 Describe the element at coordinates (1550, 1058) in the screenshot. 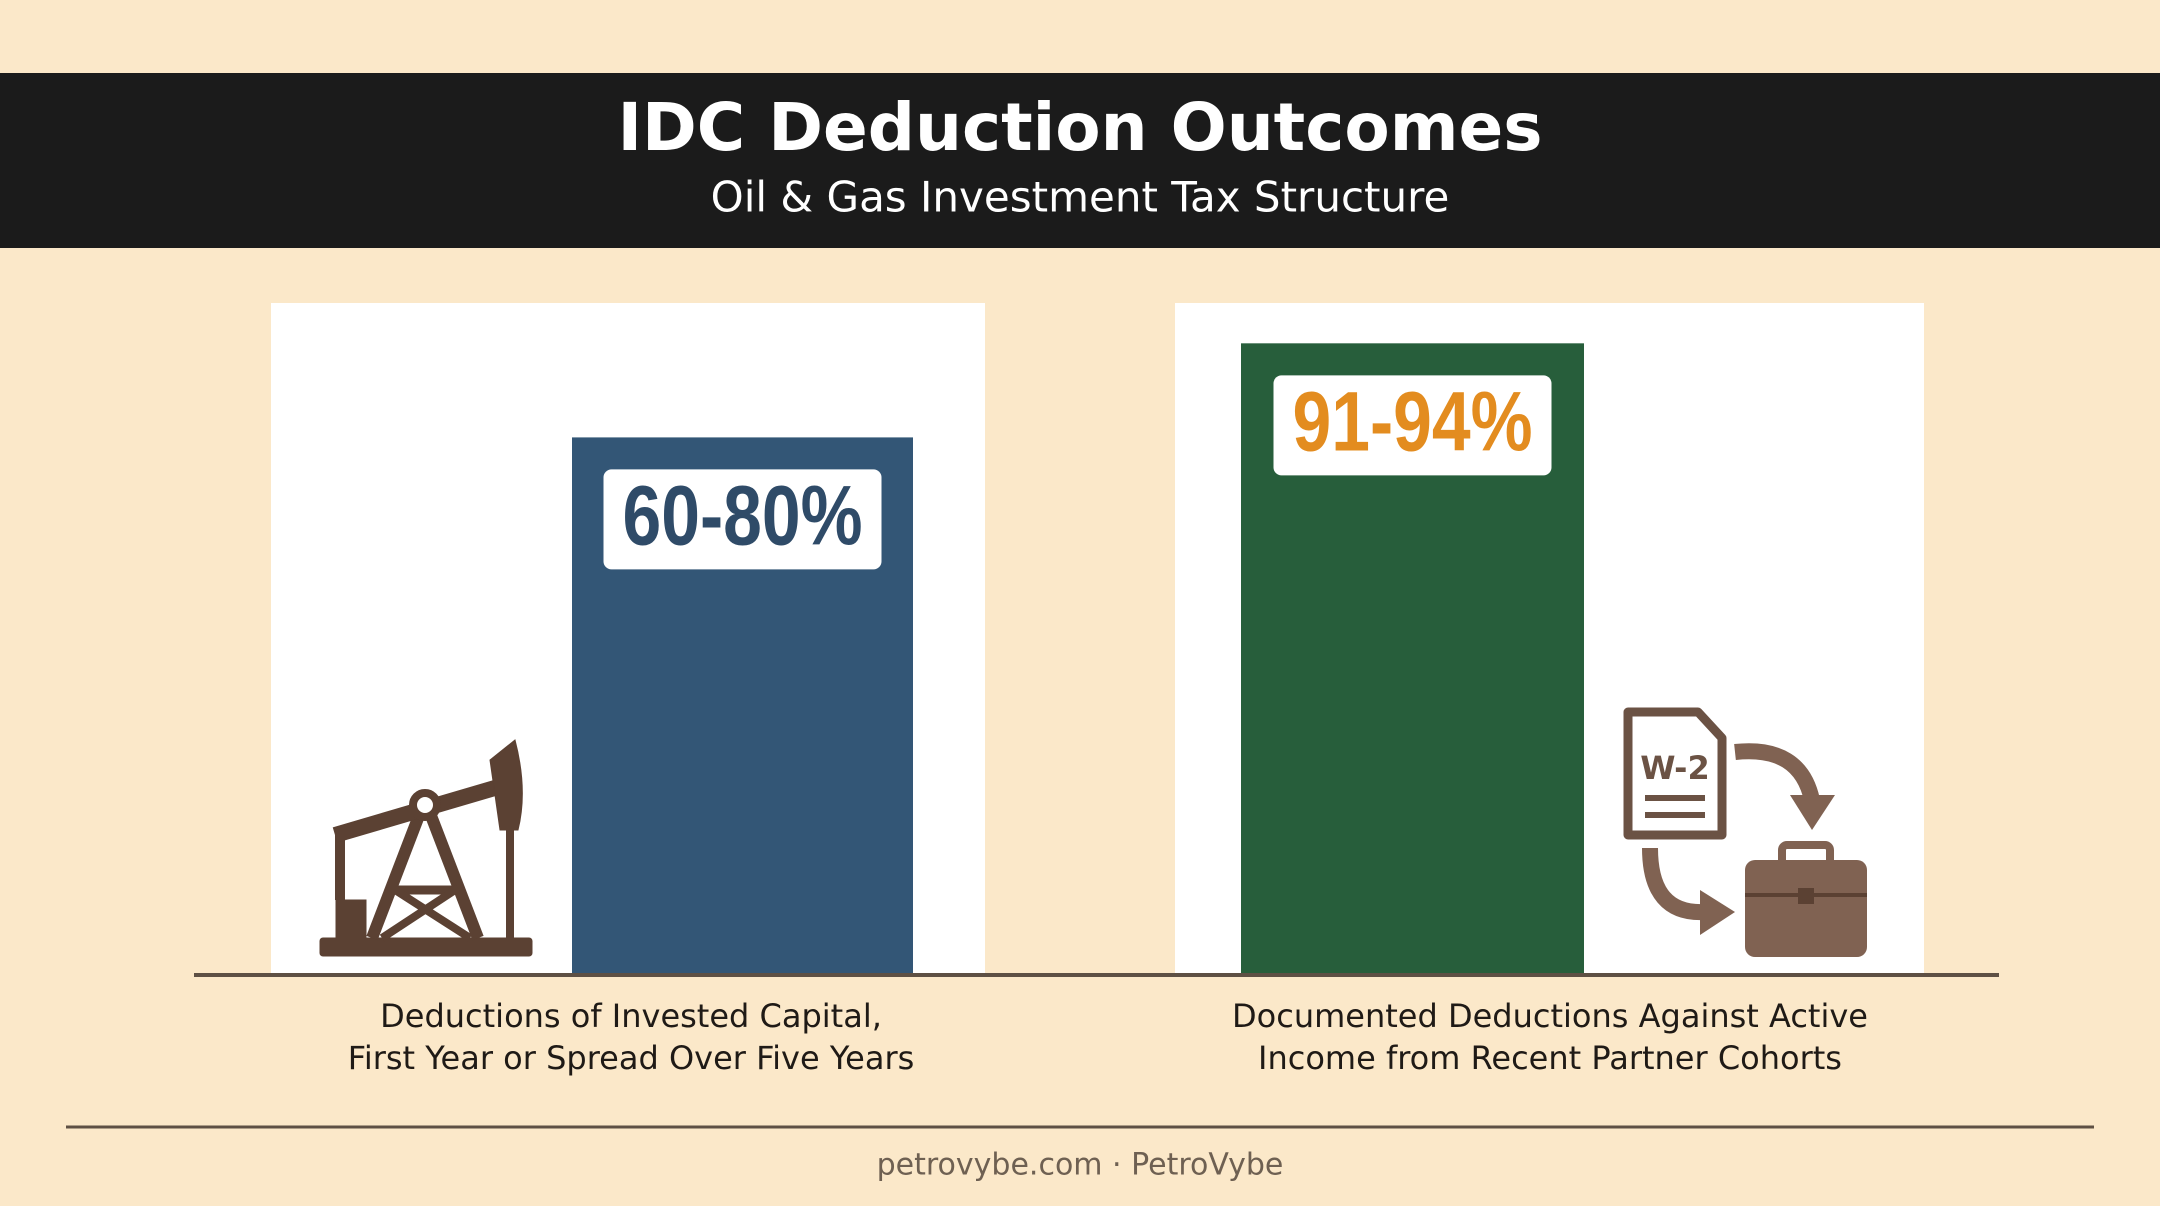

I see `category-label: Income from Recent Partner Cohorts` at that location.